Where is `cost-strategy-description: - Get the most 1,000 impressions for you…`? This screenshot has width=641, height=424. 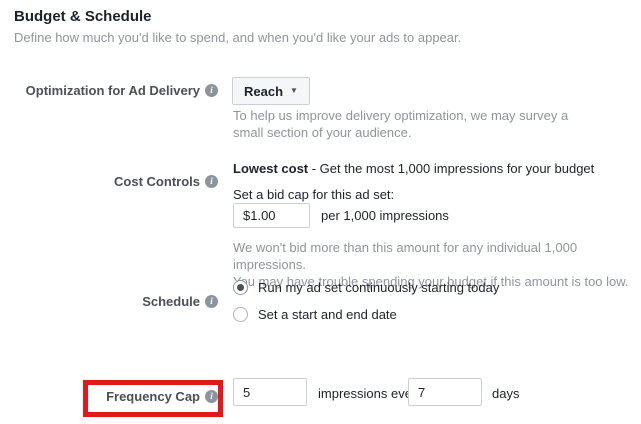
cost-strategy-description: - Get the most 1,000 impressions for you… is located at coordinates (451, 168).